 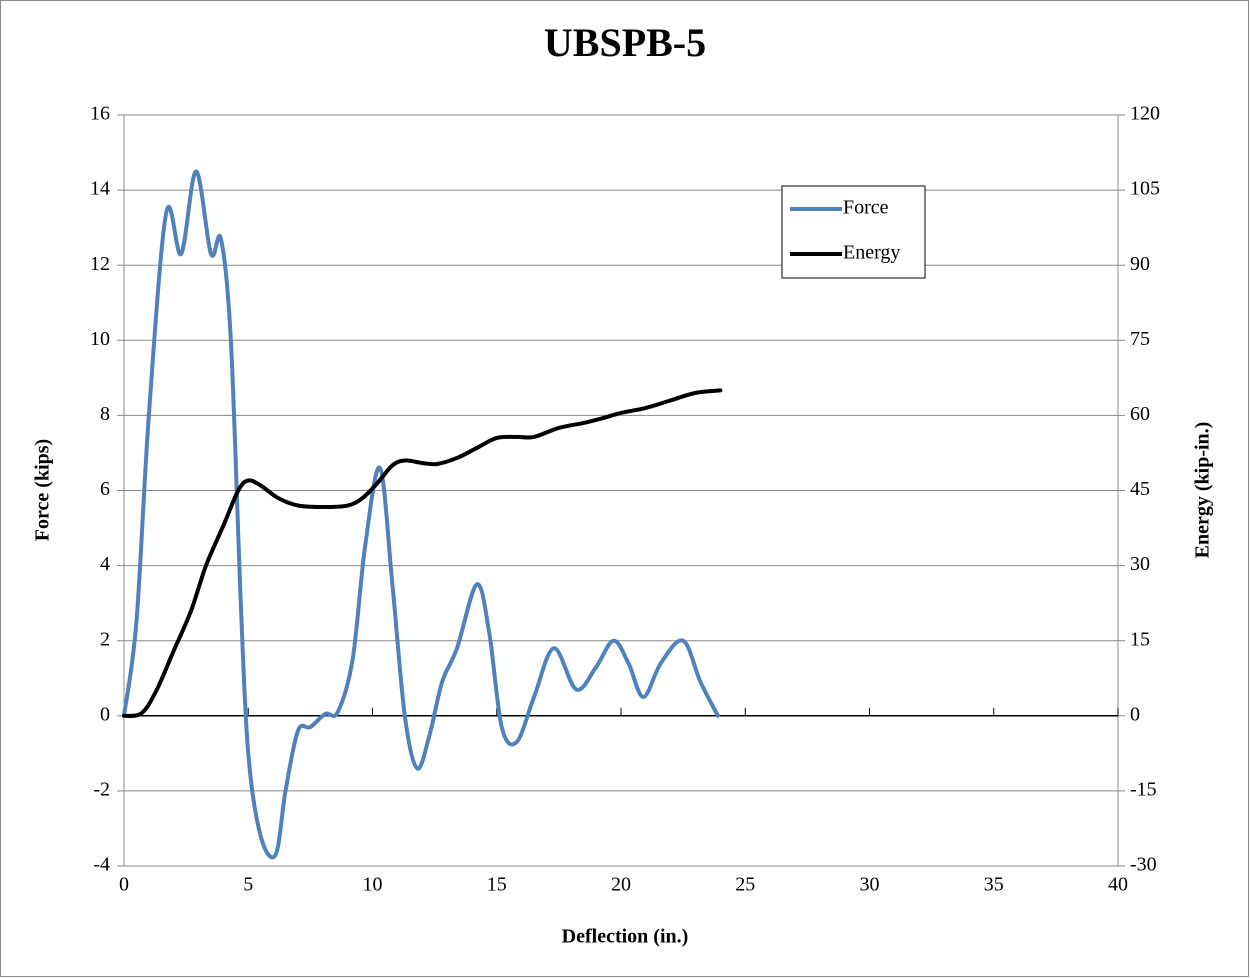 What do you see at coordinates (1140, 339) in the screenshot?
I see `y2-tick-label: 75` at bounding box center [1140, 339].